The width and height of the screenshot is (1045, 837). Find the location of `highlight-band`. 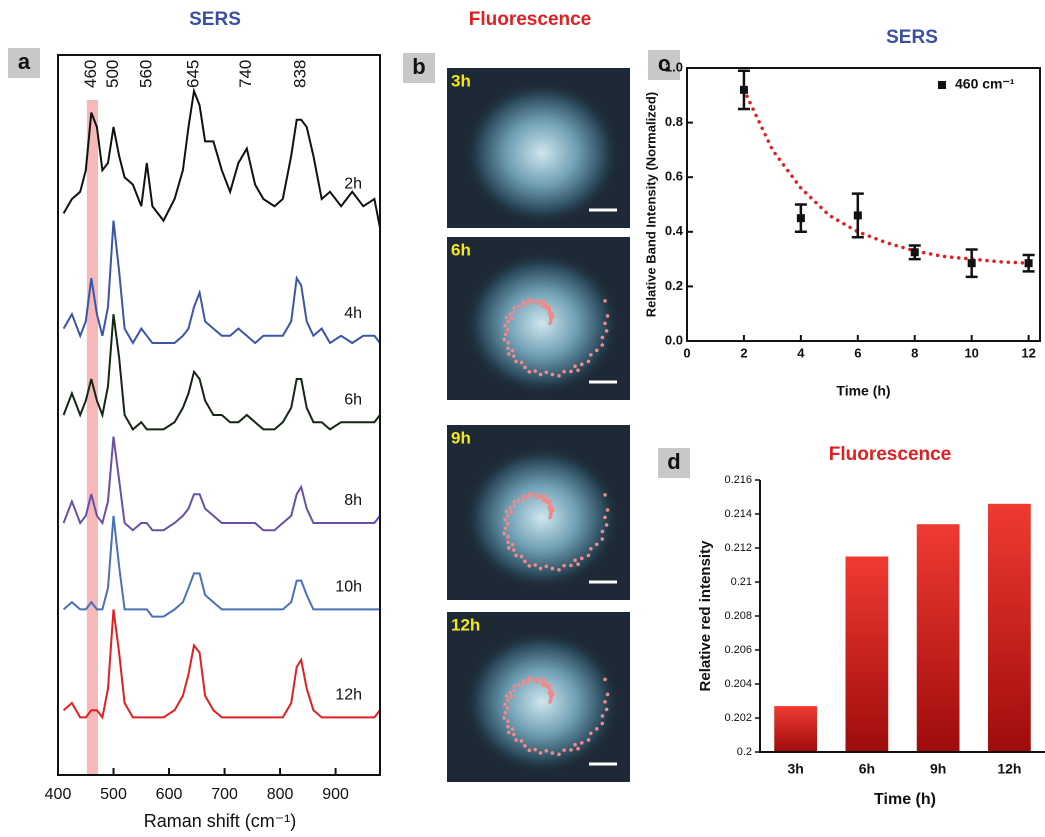

highlight-band is located at coordinates (92, 437).